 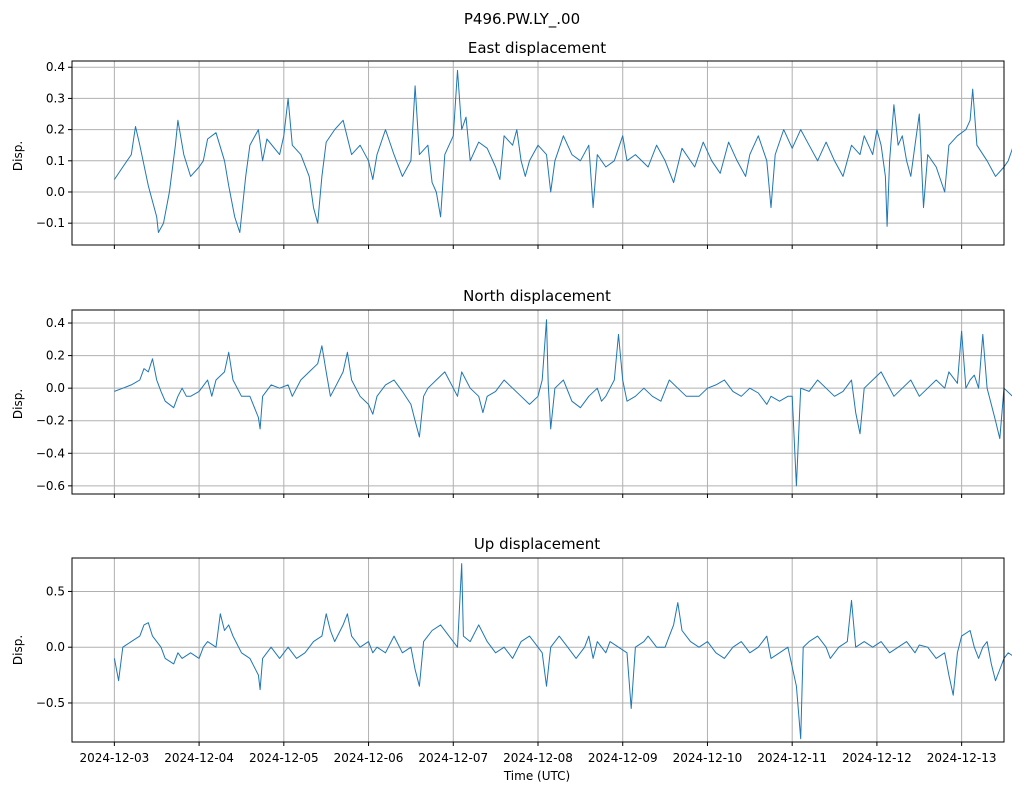 I want to click on x-tick-label: 2024-12-05, so click(x=284, y=758).